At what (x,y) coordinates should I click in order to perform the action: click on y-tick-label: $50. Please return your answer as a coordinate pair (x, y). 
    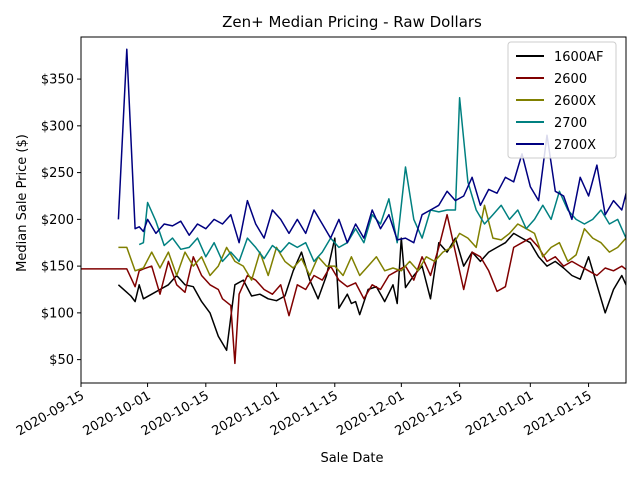
    Looking at the image, I should click on (61, 360).